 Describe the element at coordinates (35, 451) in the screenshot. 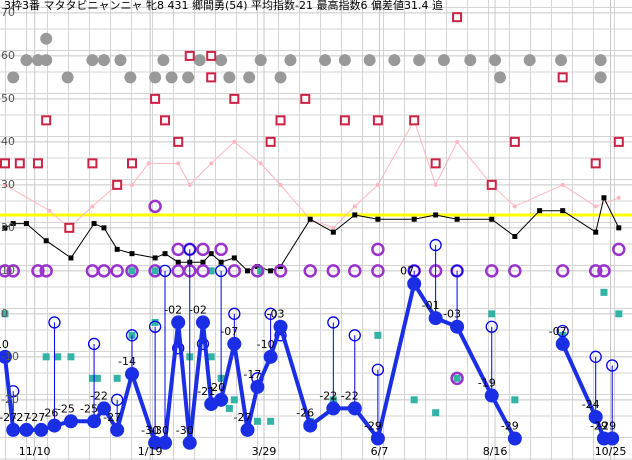

I see `x-tick-label: 11/10` at that location.